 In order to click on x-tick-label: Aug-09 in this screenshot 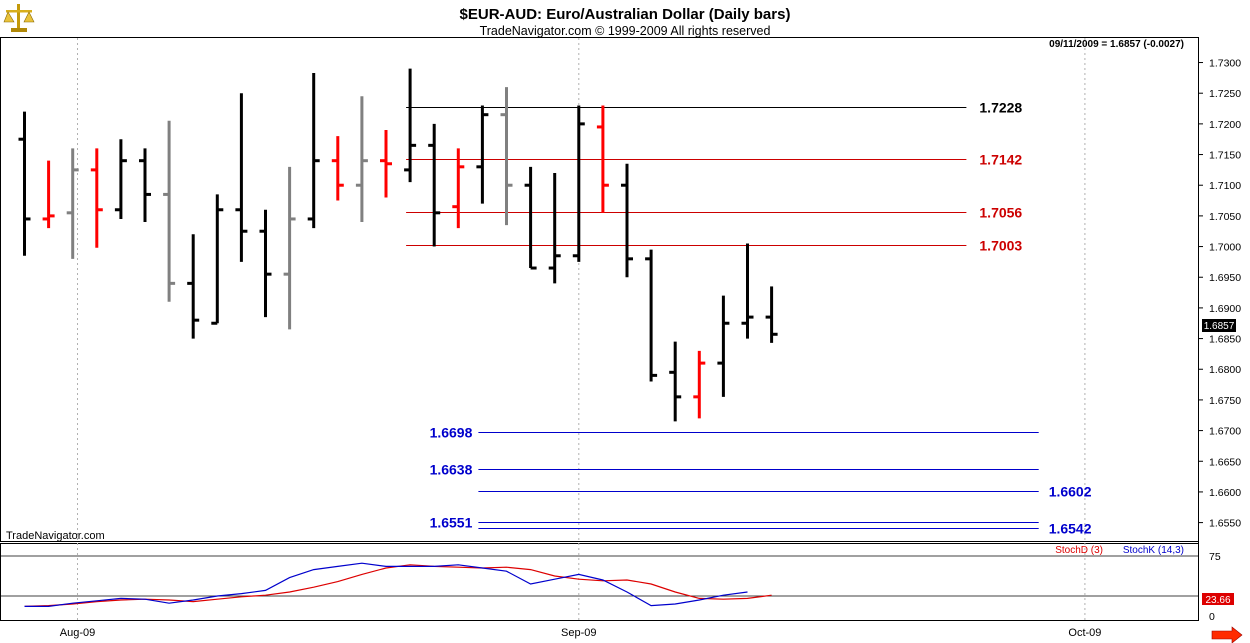, I will do `click(77, 633)`.